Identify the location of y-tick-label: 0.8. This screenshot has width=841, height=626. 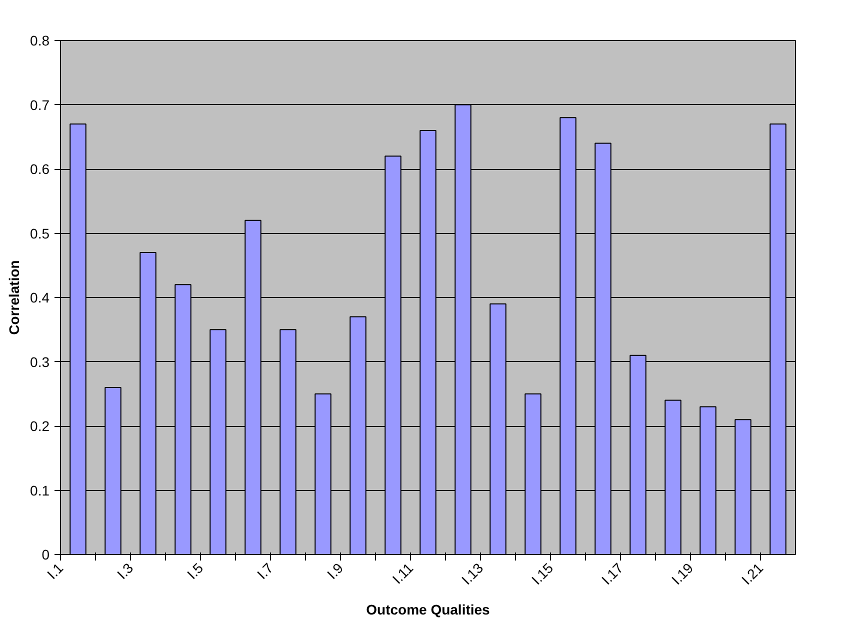
(40, 40).